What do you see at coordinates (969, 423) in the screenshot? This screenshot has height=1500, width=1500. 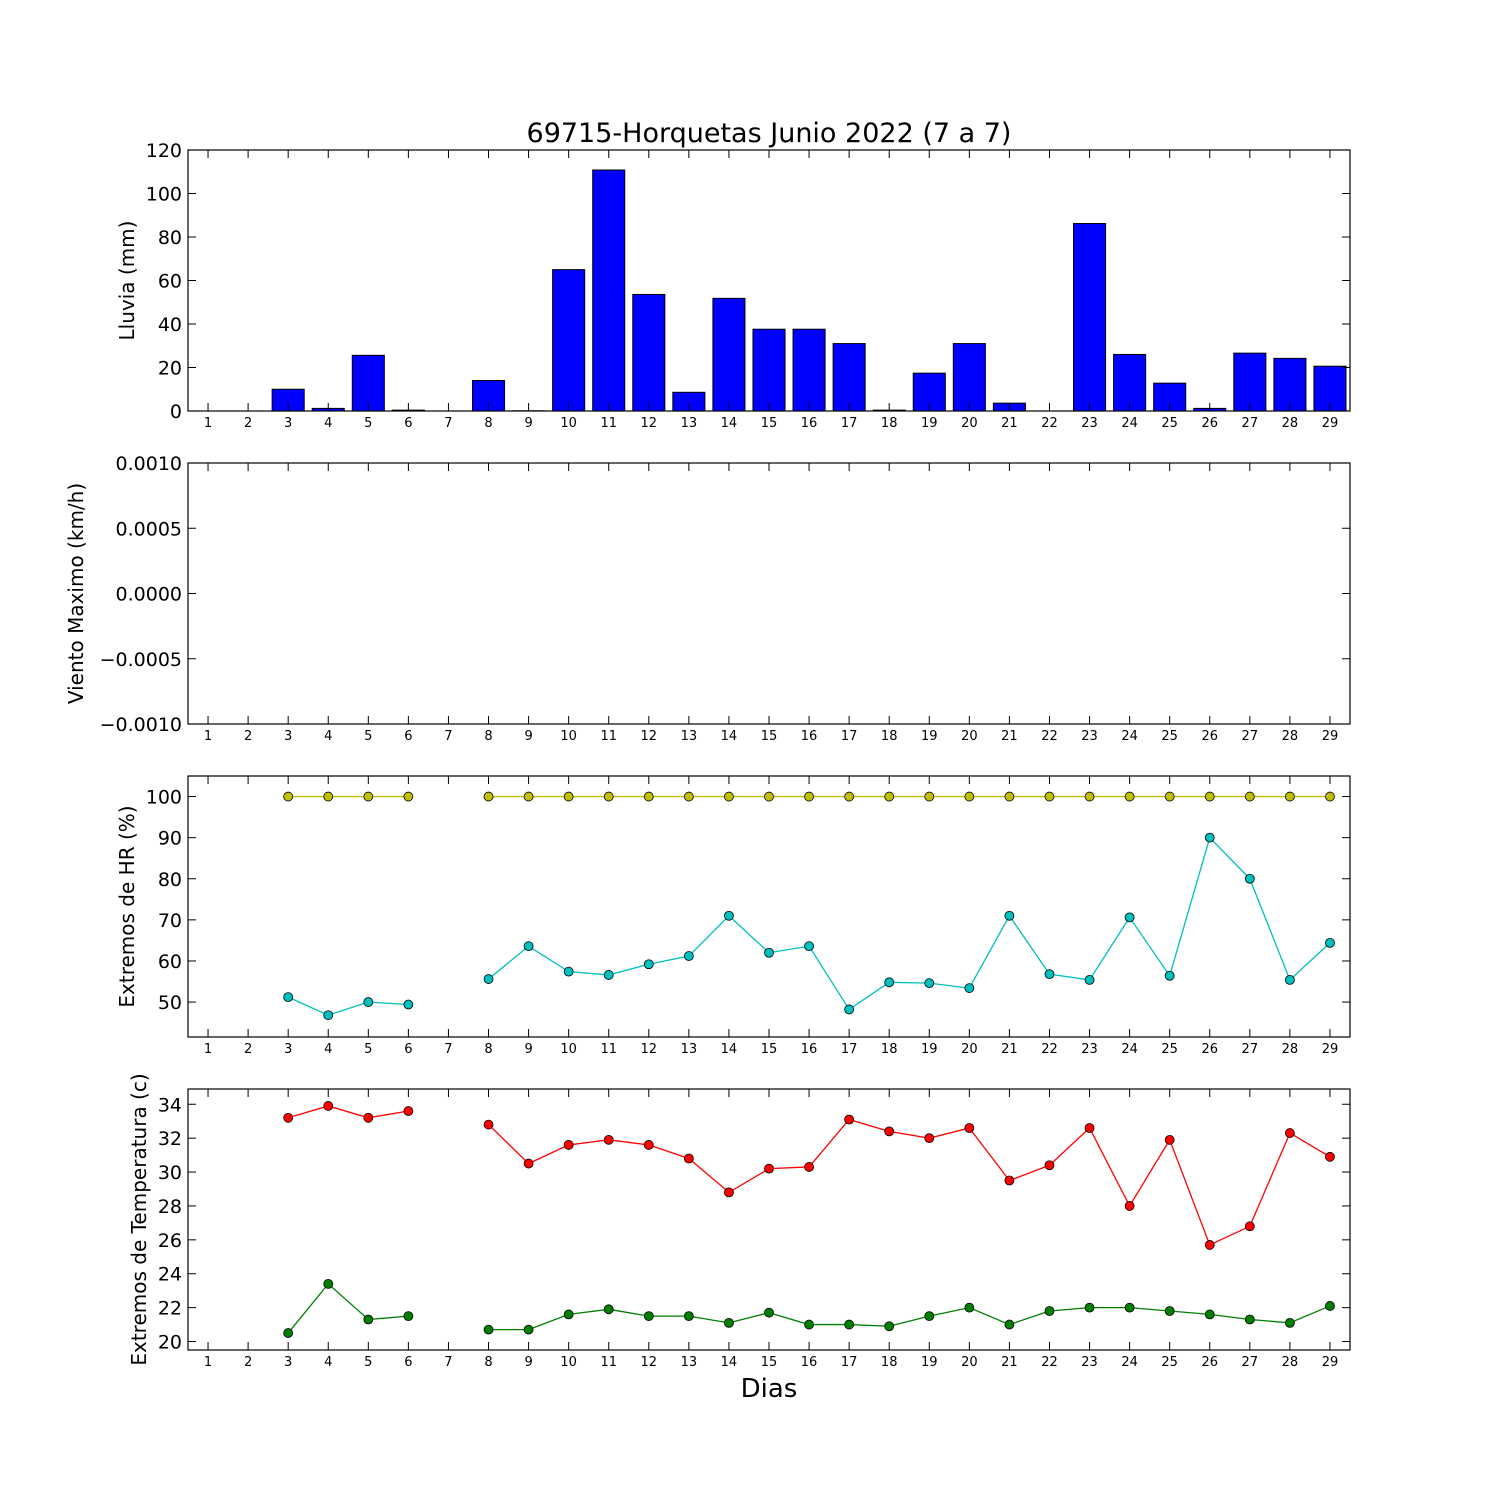 I see `x-tick-label: 20` at bounding box center [969, 423].